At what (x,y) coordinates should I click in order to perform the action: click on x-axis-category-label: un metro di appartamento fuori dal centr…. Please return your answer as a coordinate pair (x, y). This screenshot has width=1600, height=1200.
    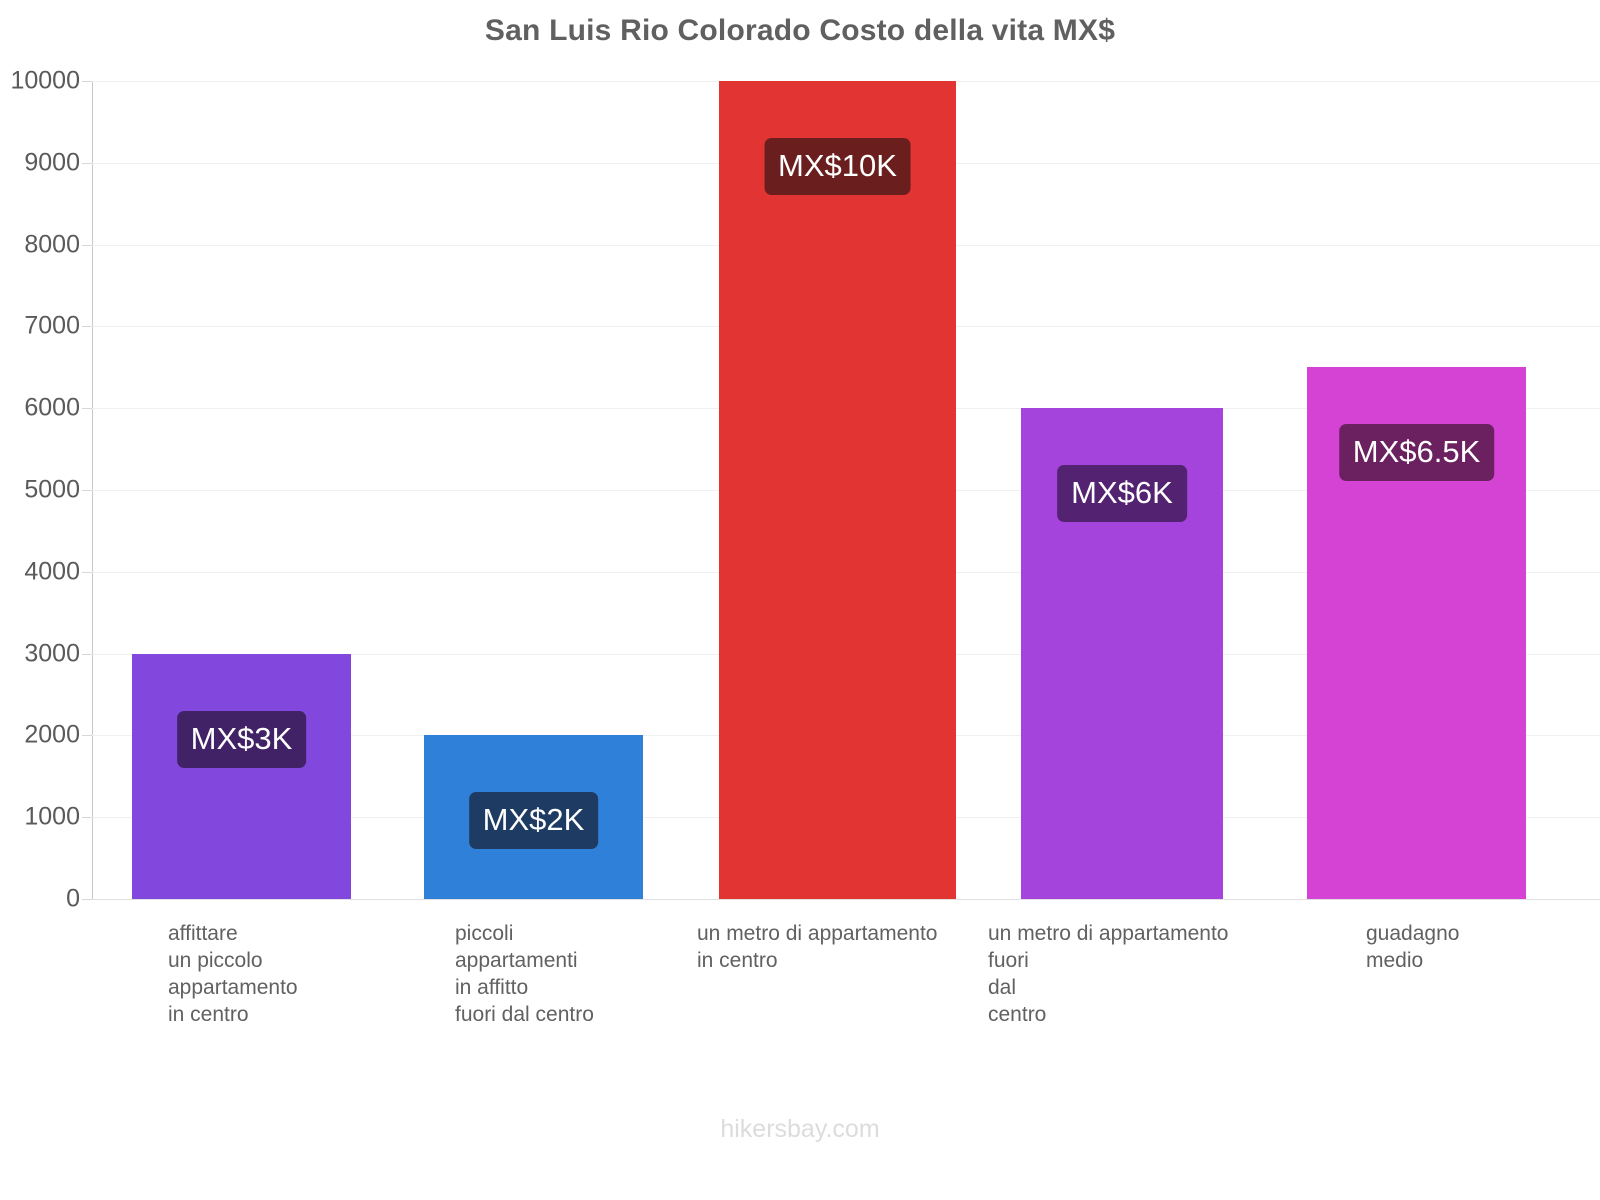
    Looking at the image, I should click on (1108, 974).